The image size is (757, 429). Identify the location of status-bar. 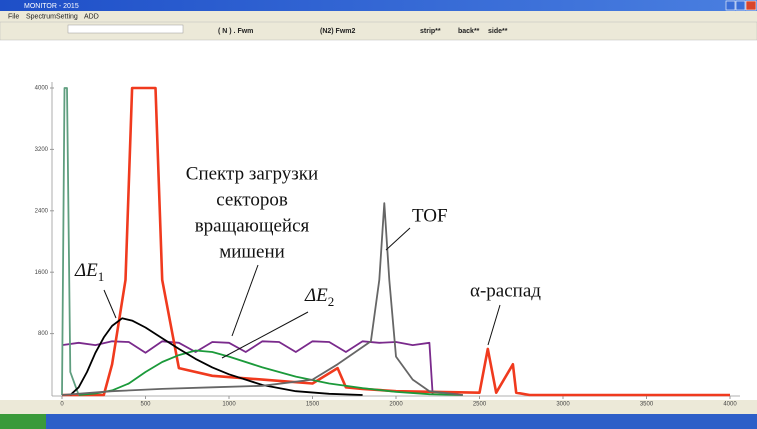
(378, 407).